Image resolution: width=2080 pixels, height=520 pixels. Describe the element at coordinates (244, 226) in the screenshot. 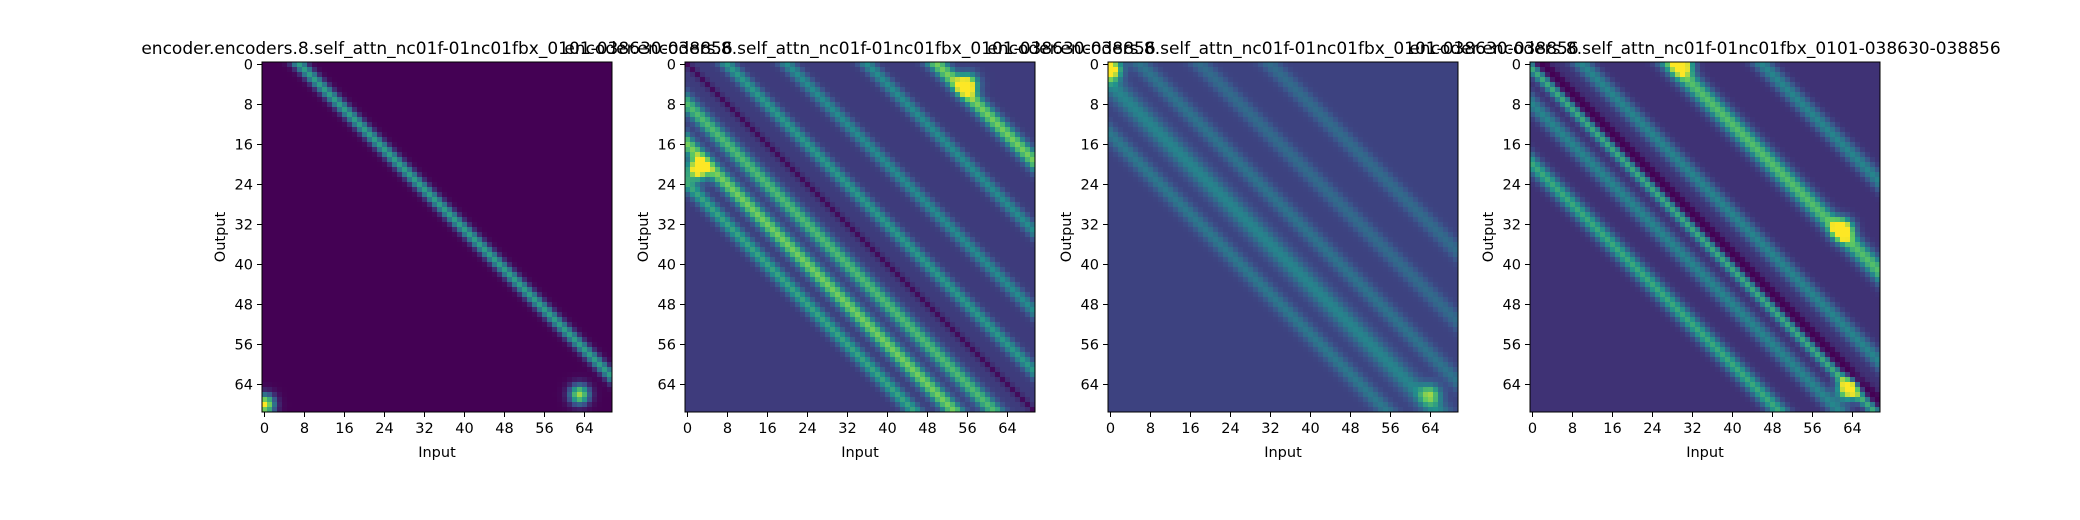

I see `y-tick-label: 32` at that location.